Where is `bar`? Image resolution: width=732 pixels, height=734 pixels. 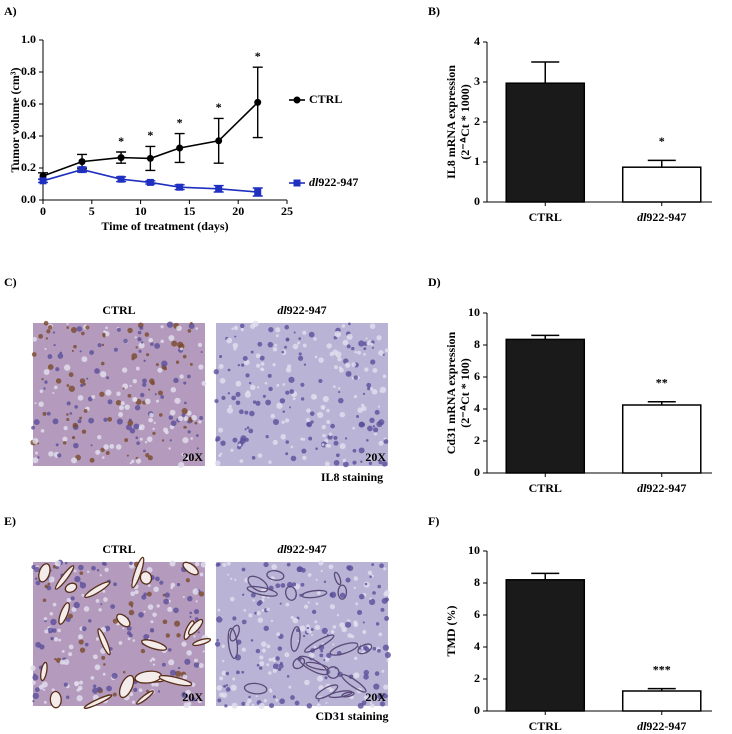
bar is located at coordinates (661, 701).